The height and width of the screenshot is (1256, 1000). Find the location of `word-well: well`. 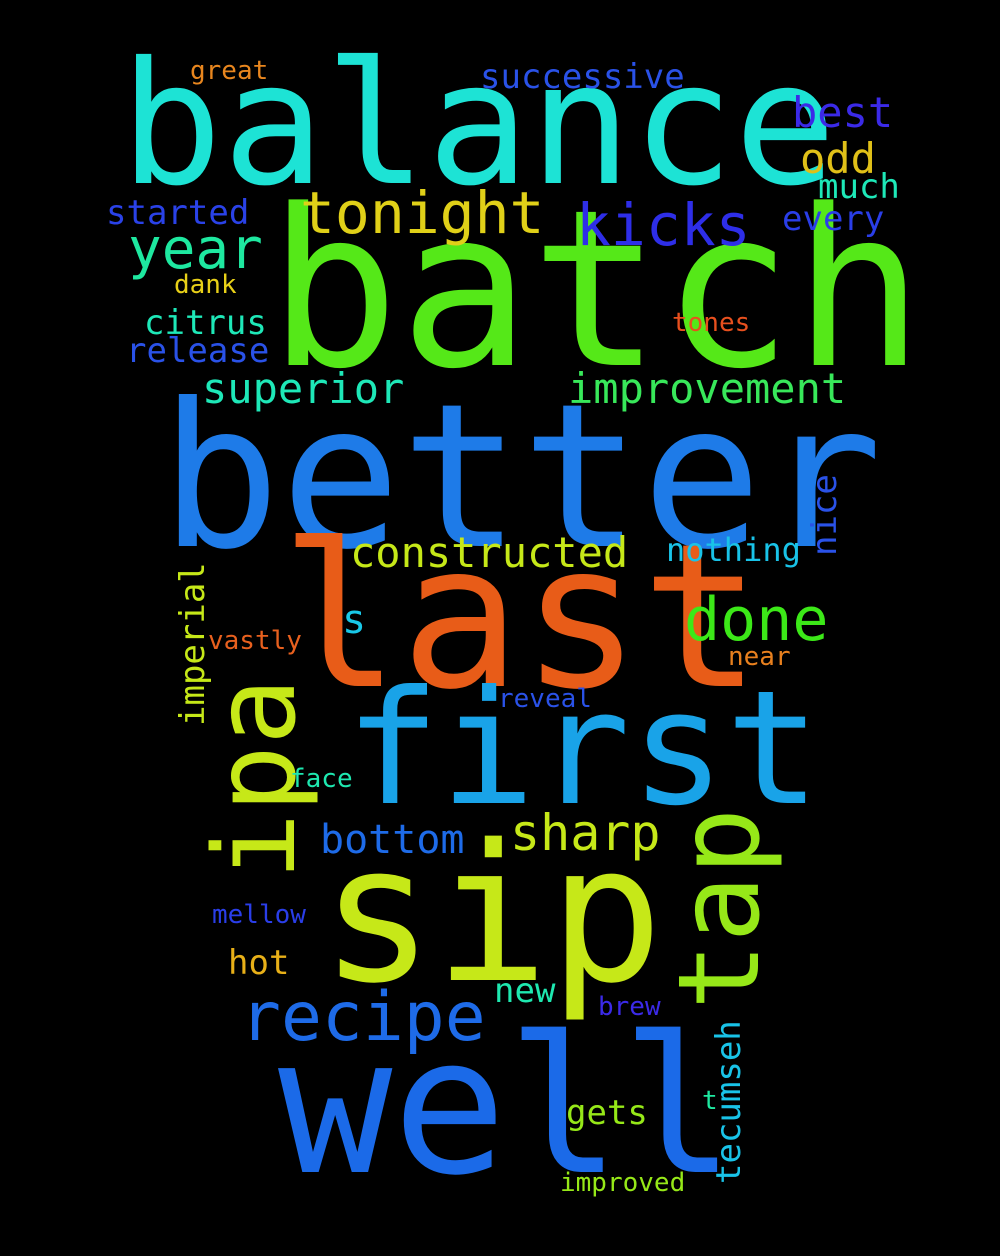

word-well: well is located at coordinates (507, 1106).